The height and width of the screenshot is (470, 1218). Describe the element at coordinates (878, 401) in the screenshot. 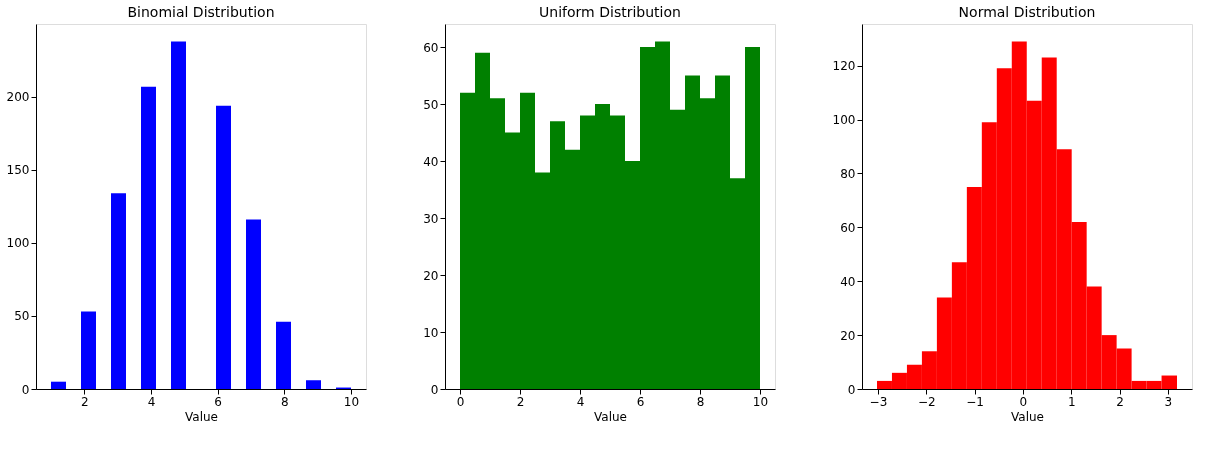

I see `x-tick-label: −3` at that location.